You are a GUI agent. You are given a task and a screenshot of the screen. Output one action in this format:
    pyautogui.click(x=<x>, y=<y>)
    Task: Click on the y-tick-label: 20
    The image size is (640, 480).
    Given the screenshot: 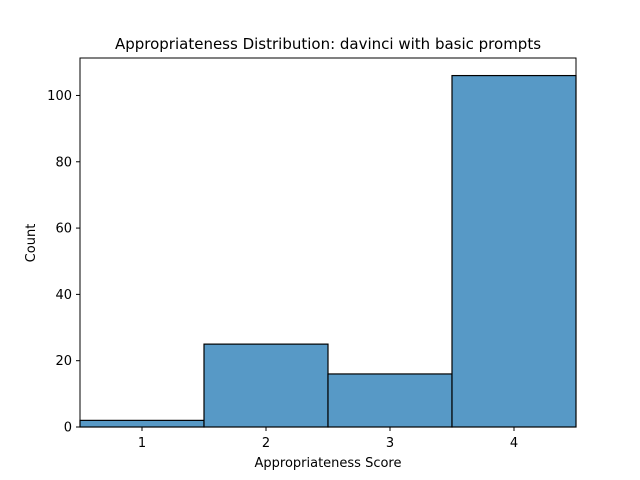 What is the action you would take?
    pyautogui.click(x=63, y=361)
    